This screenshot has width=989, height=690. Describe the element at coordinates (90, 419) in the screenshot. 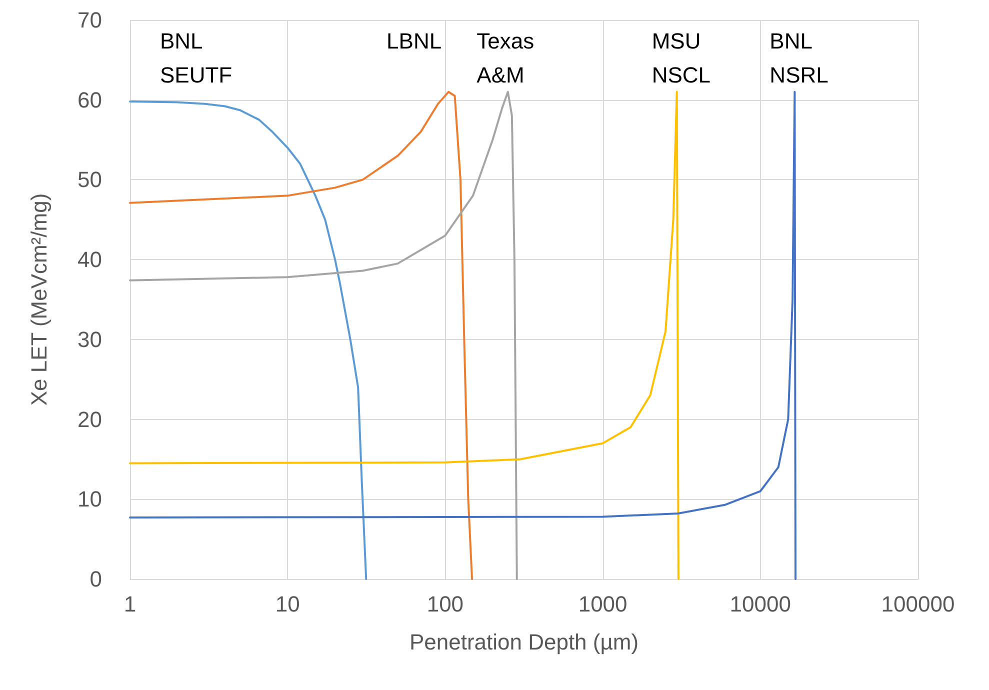

I see `y-tick-label: 20` at that location.